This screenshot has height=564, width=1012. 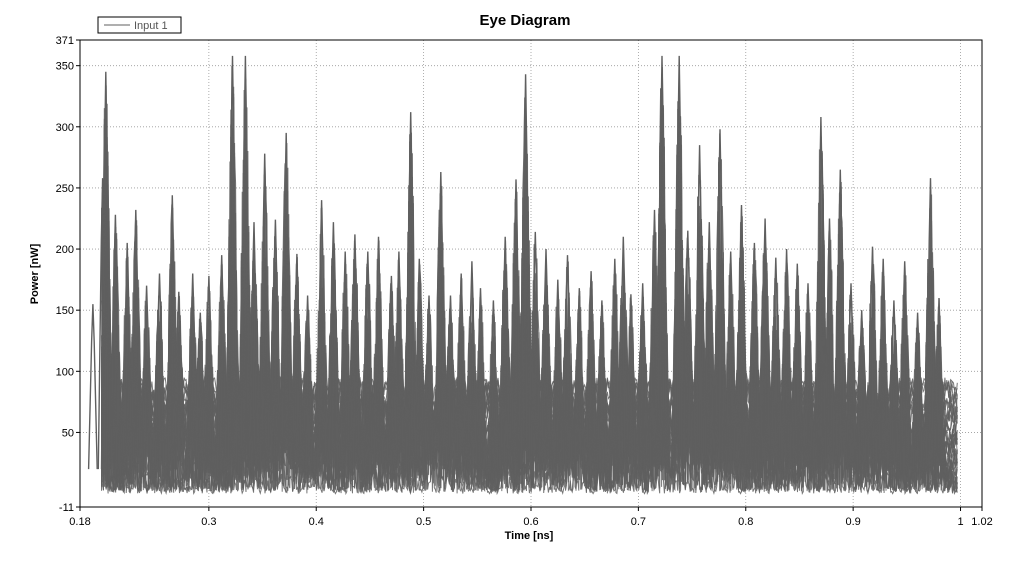 What do you see at coordinates (68, 274) in the screenshot?
I see `y-axis-ticks: -11 50 100 150 200 250 300 350 371` at bounding box center [68, 274].